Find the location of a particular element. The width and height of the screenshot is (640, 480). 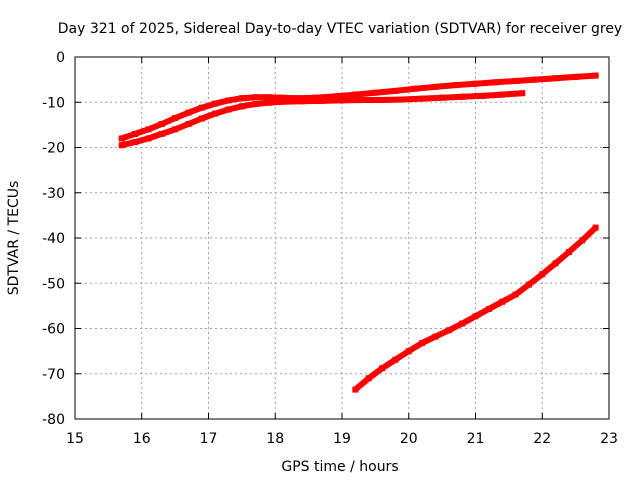

y-tick-label: 0 is located at coordinates (60, 58).